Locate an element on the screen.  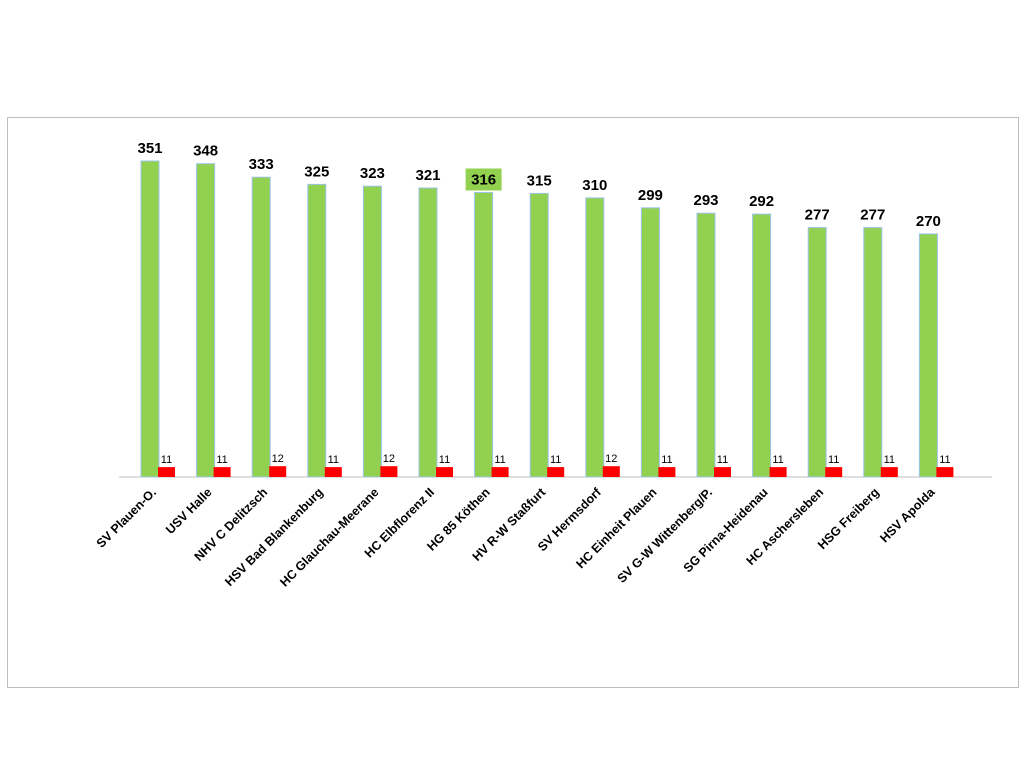
value-label-green-5: 321 is located at coordinates (427, 175).